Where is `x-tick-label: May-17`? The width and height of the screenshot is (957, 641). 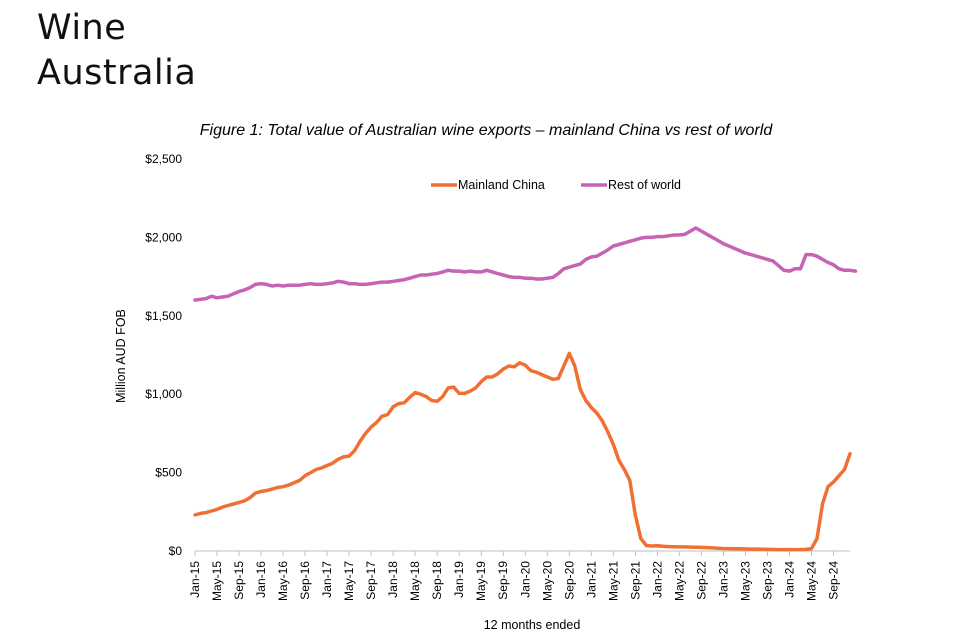
x-tick-label: May-17 is located at coordinates (349, 581).